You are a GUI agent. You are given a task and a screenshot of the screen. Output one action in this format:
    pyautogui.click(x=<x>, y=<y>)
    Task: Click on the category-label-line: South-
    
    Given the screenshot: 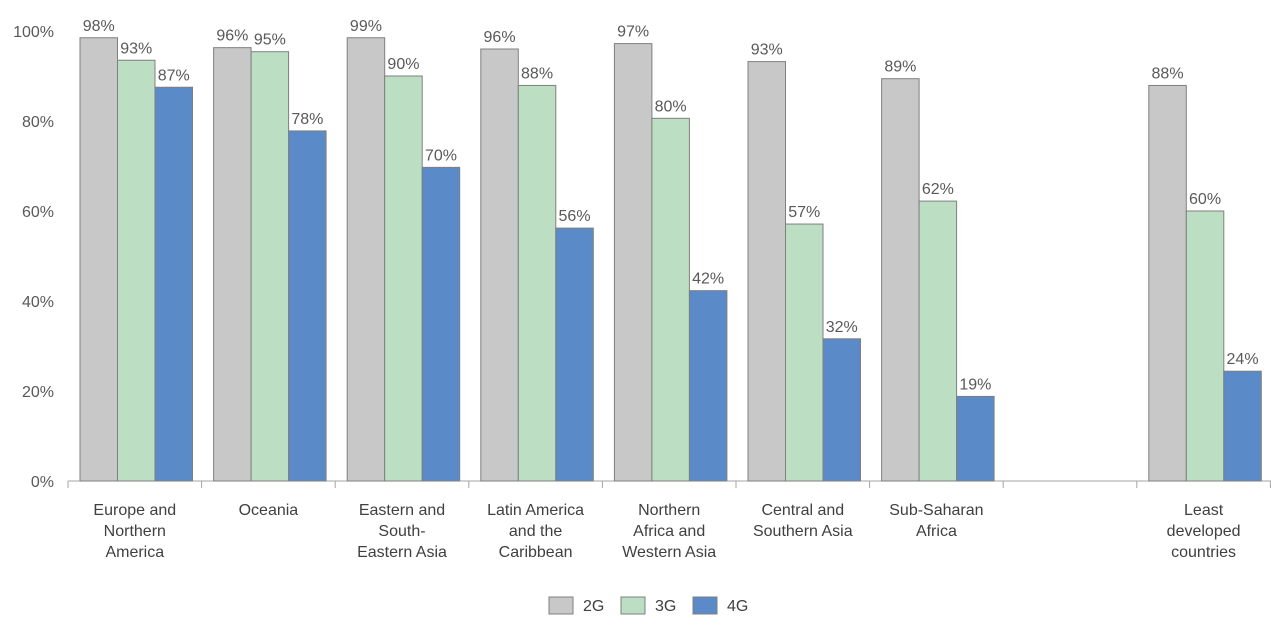 What is the action you would take?
    pyautogui.click(x=401, y=531)
    